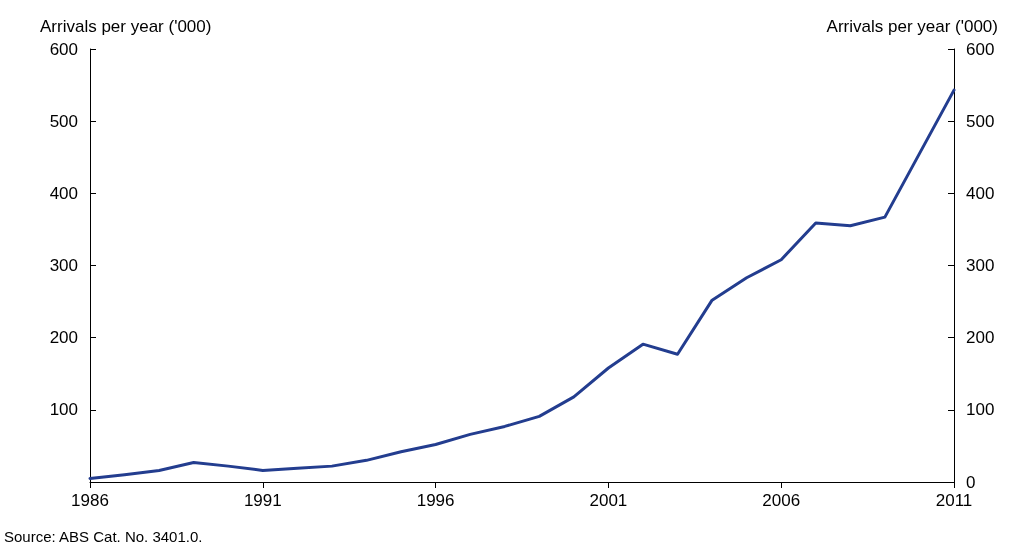 This screenshot has height=550, width=1016. What do you see at coordinates (90, 500) in the screenshot?
I see `x-tick-label: 1986` at bounding box center [90, 500].